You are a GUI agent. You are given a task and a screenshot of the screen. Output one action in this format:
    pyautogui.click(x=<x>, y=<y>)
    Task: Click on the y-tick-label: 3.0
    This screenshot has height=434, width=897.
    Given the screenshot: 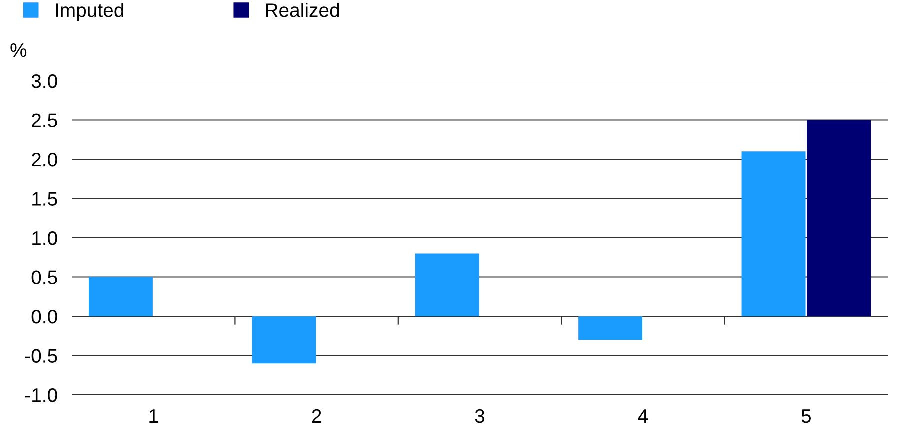 What is the action you would take?
    pyautogui.click(x=45, y=81)
    